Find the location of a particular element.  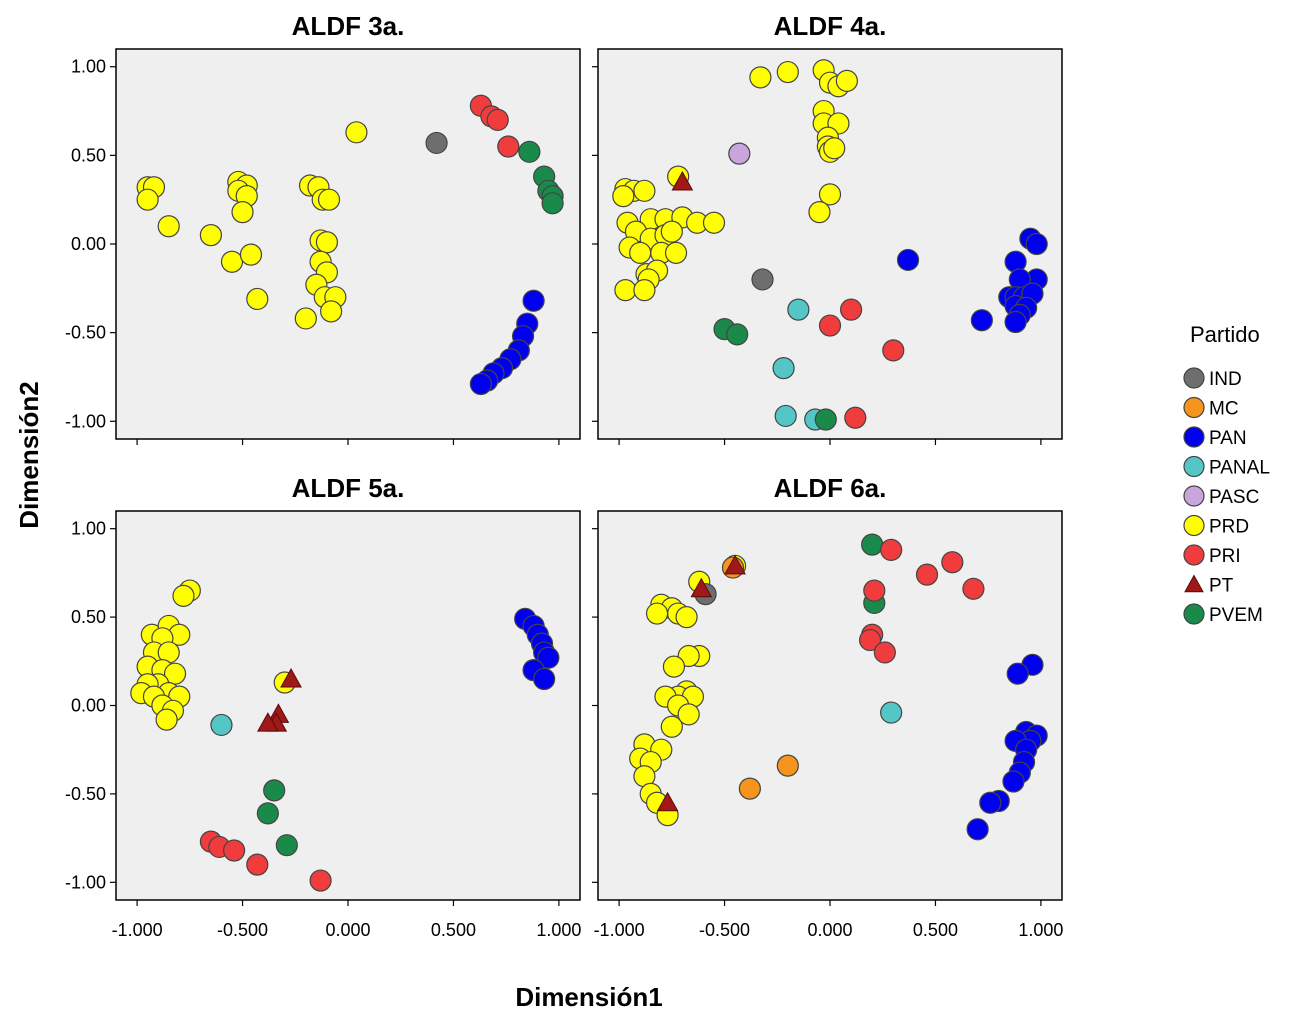

legend: Partido IND MC PAN PANAL PASC PRD PRI PT PVEM is located at coordinates (1226, 474).